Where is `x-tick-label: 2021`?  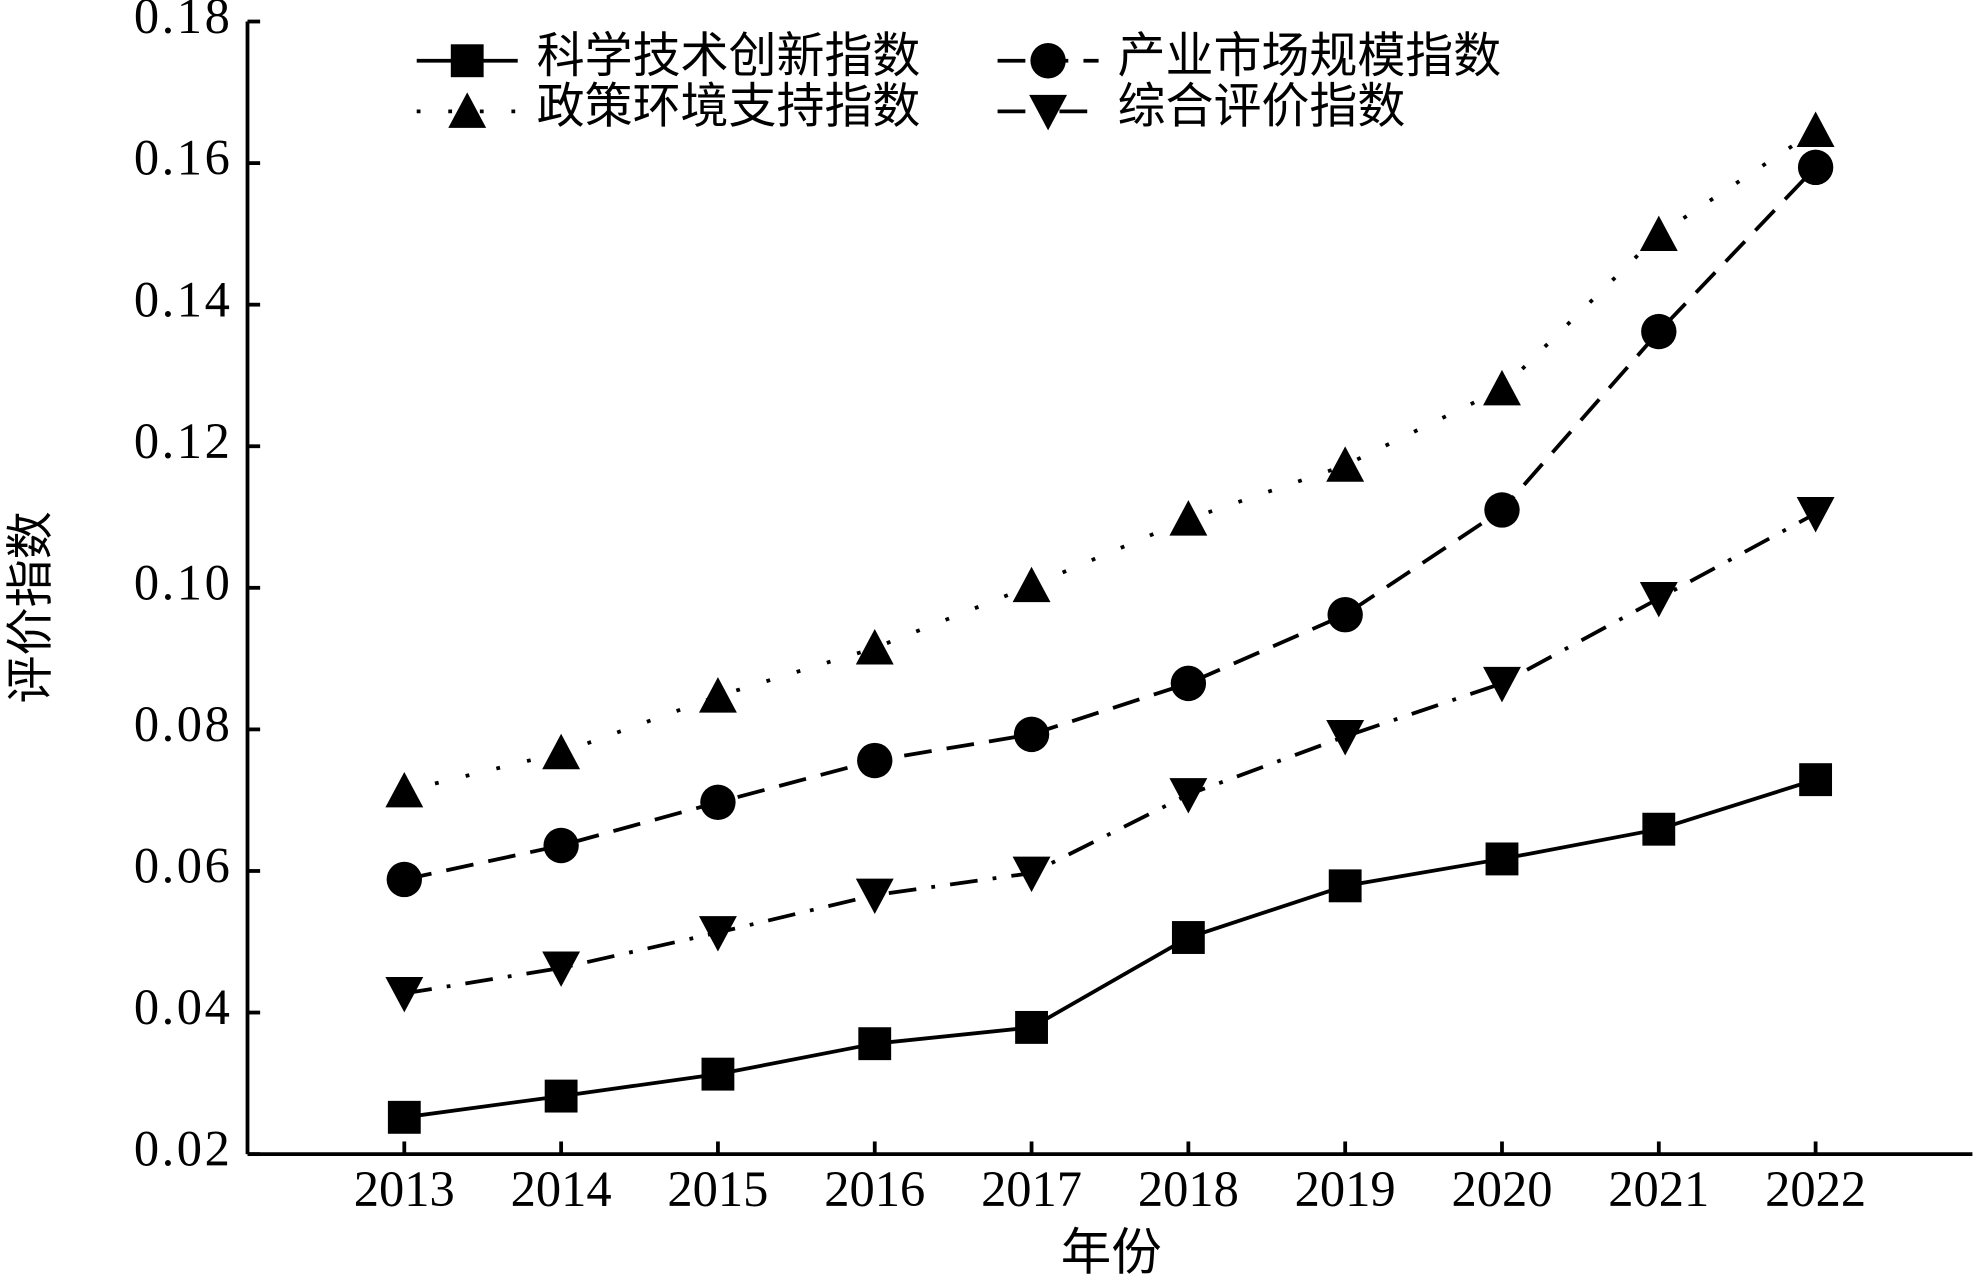
x-tick-label: 2021 is located at coordinates (1658, 1189).